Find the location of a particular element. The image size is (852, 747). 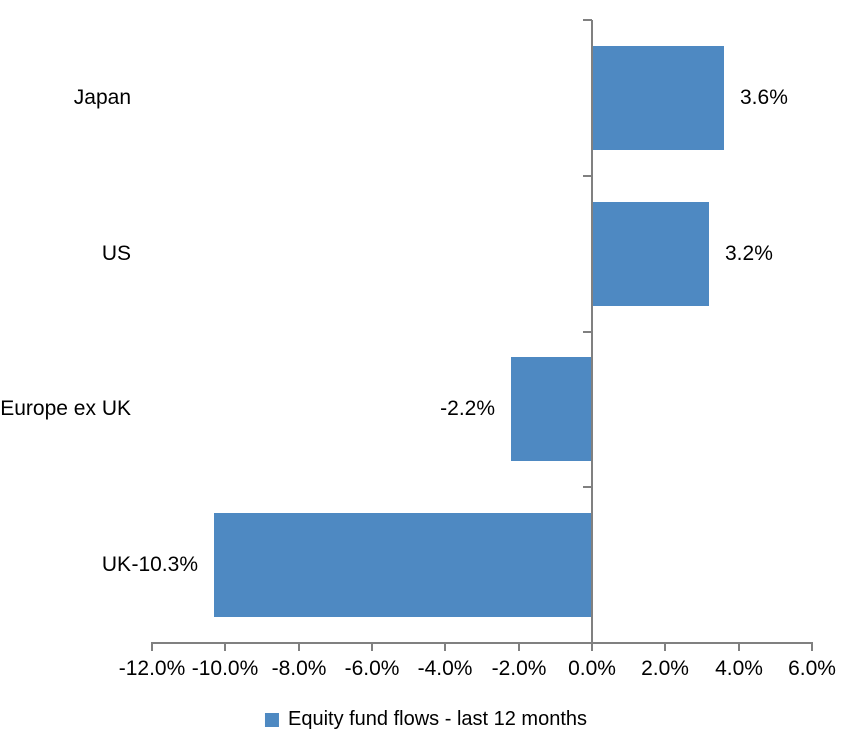

category-label-europe-ex-uk: Europe ex UK is located at coordinates (65, 409).